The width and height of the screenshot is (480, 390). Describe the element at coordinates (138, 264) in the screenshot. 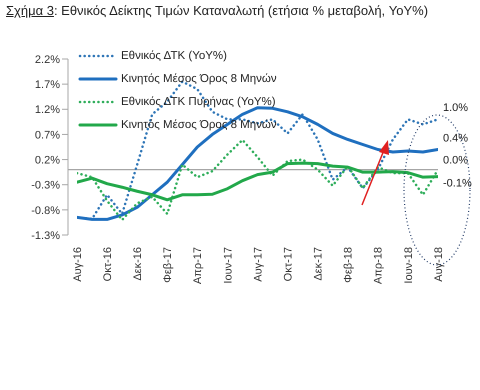

I see `x-tick-label: Δεκ-16` at that location.